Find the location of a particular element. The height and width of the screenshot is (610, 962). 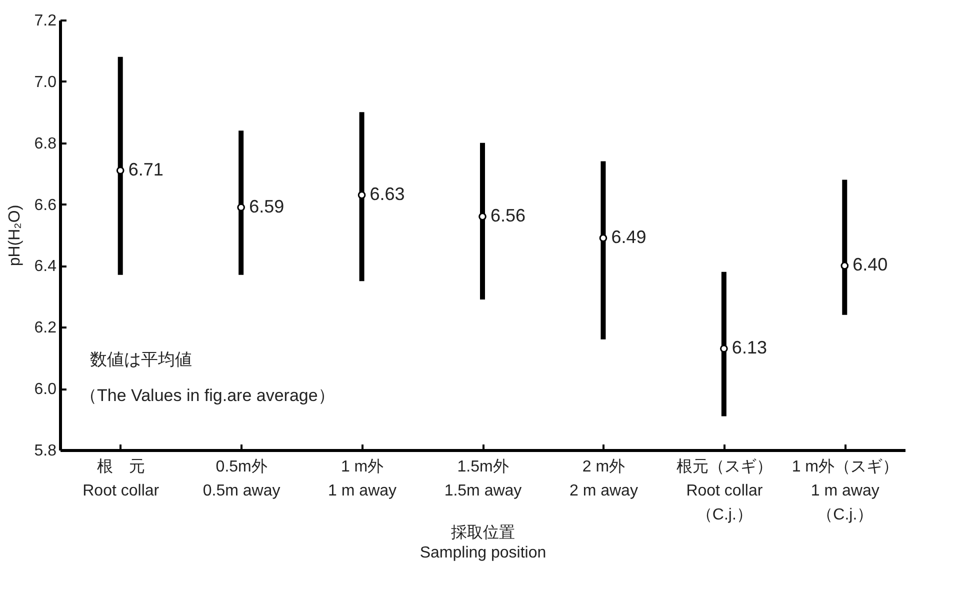

x-axis-title: 採取位置 Sampling position is located at coordinates (483, 543).